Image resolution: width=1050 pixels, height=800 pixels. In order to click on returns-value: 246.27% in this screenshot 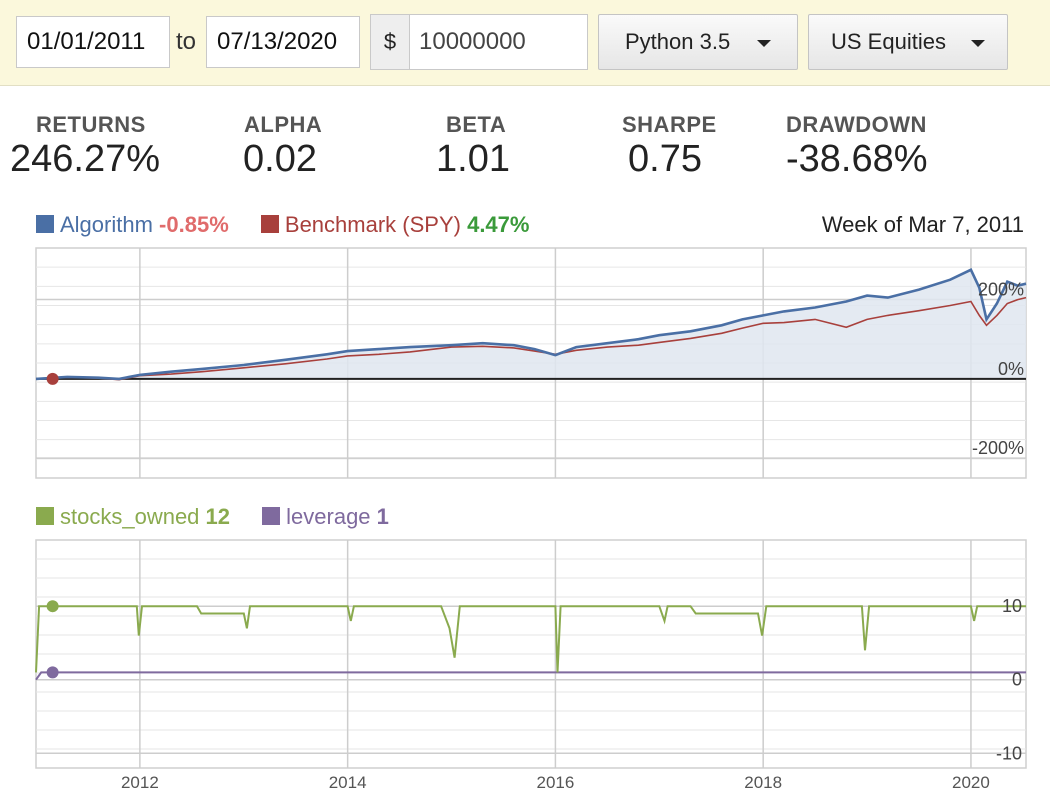, I will do `click(85, 159)`.